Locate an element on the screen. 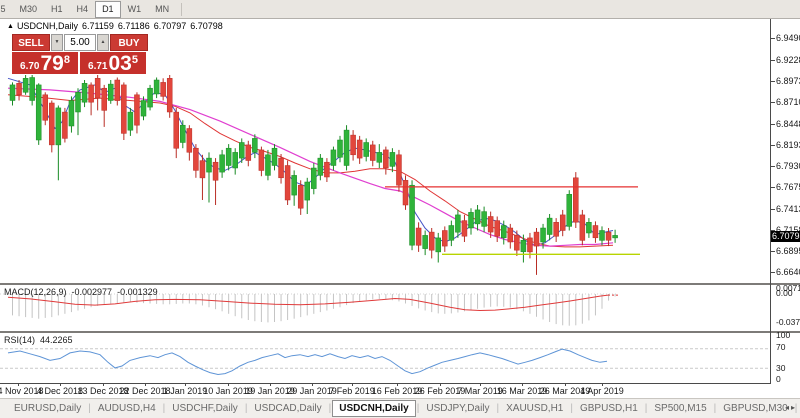 The image size is (800, 418). sell-price-pips: 79 is located at coordinates (52, 63).